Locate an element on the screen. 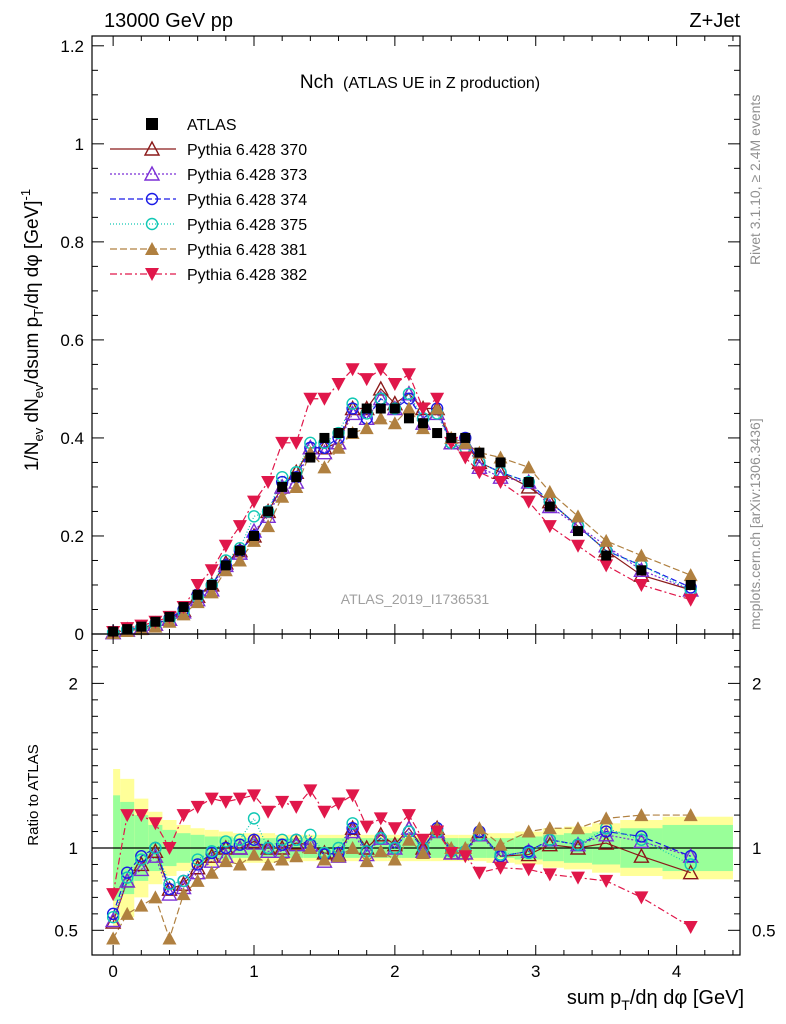 The image size is (786, 1024). plot-title: Nch (ATLAS UE in Z production) is located at coordinates (420, 82).